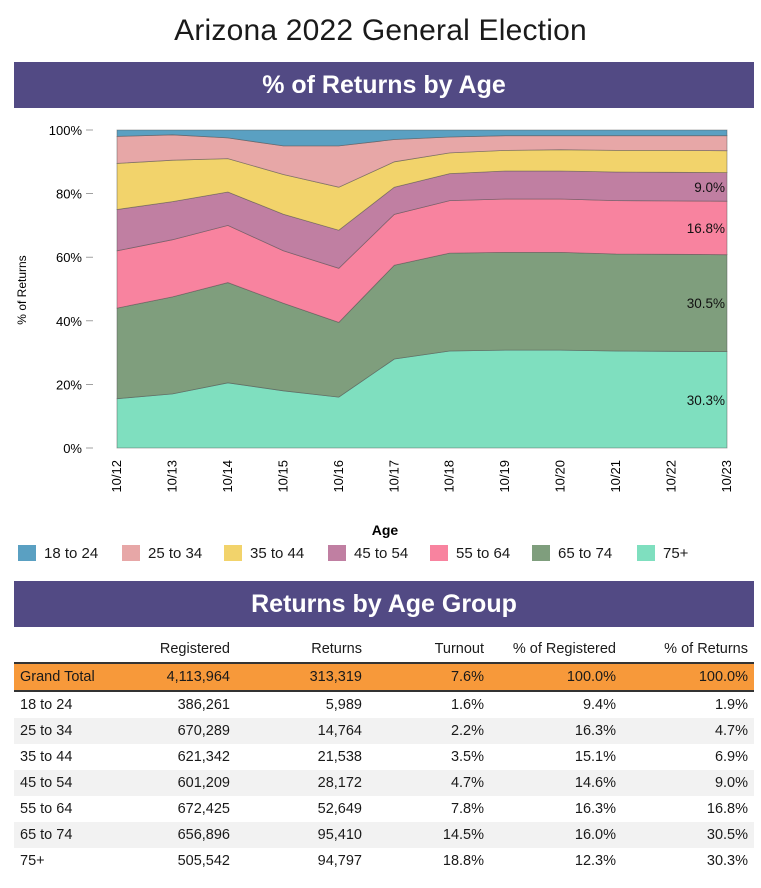 Image resolution: width=761 pixels, height=888 pixels. I want to click on cell-pct-returns: 4.7%, so click(688, 731).